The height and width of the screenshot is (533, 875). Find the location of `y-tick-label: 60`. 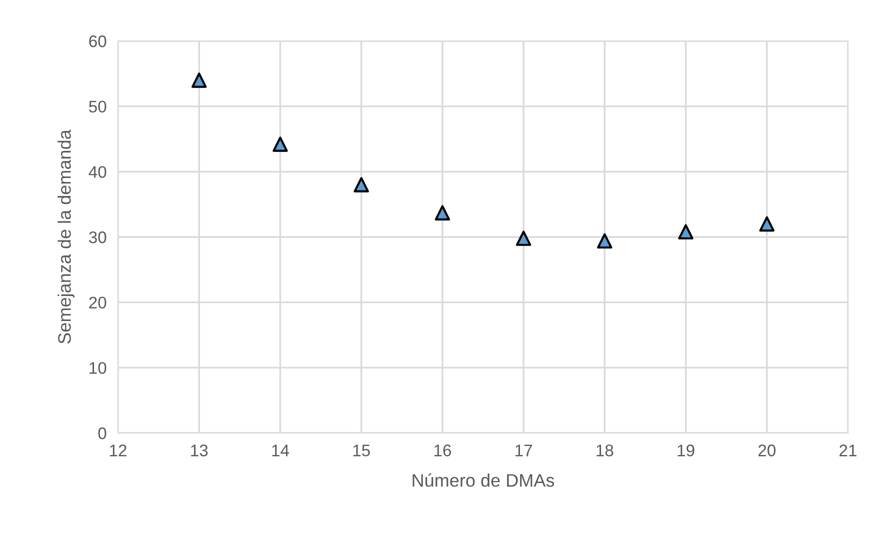

y-tick-label: 60 is located at coordinates (97, 41).